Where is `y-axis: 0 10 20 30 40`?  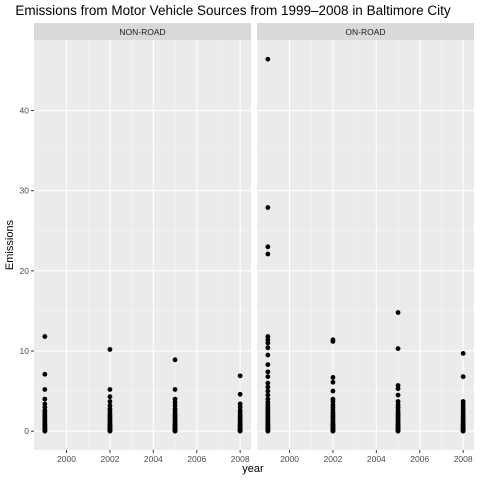 y-axis: 0 10 20 30 40 is located at coordinates (27, 271).